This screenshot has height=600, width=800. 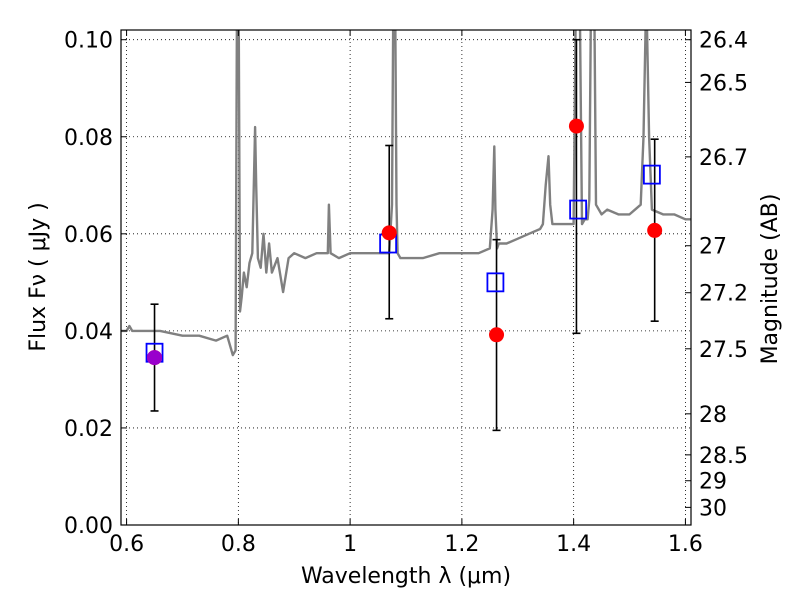 I want to click on mag-tick-label: 29, so click(x=713, y=482).